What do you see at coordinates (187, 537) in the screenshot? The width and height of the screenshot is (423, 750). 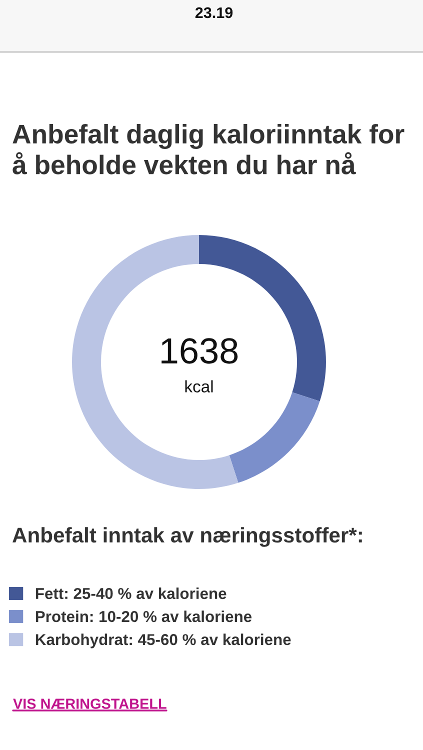 I see `legend-title: Anbefalt inntak av næringsstoffer*:` at bounding box center [187, 537].